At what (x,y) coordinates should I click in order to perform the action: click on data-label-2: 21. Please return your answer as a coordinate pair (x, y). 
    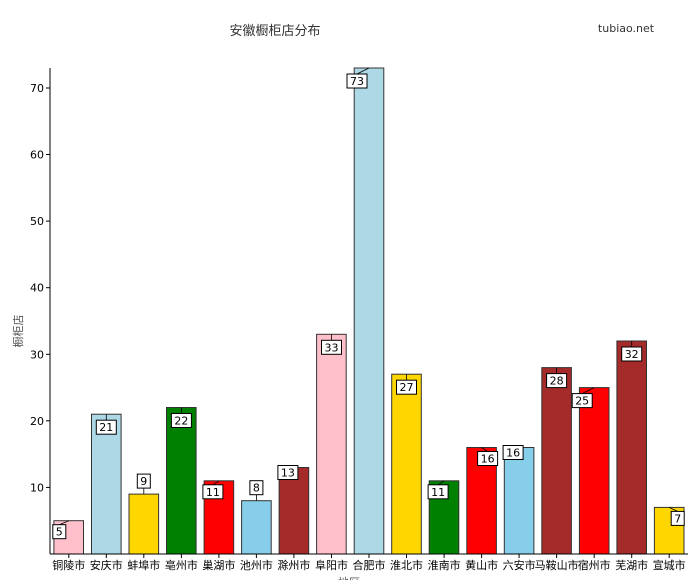
    Looking at the image, I should click on (106, 424).